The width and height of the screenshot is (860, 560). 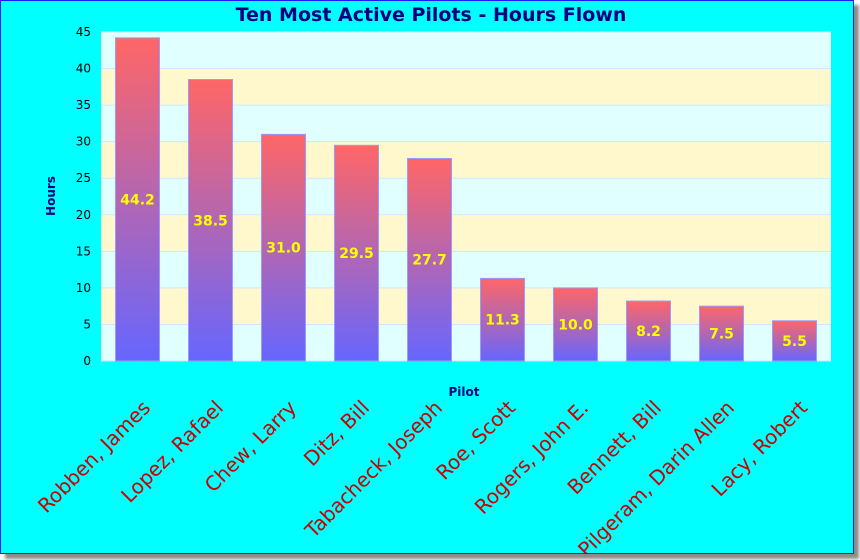 I want to click on chart-title: Ten Most Active Pilots - Hours Flown, so click(x=431, y=15).